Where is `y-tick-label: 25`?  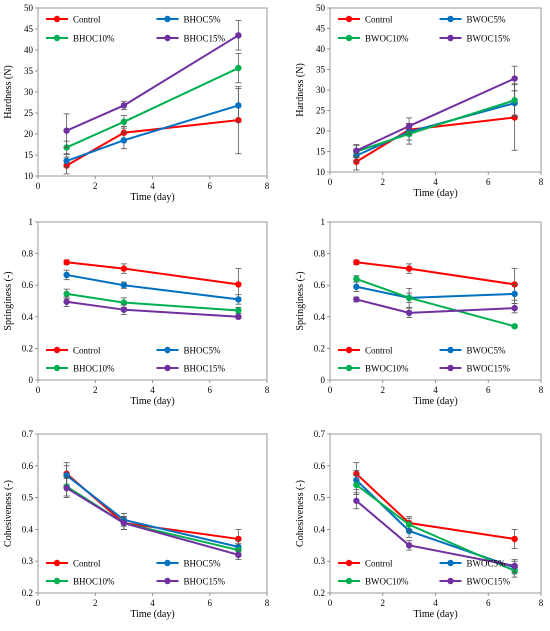 y-tick-label: 25 is located at coordinates (321, 111).